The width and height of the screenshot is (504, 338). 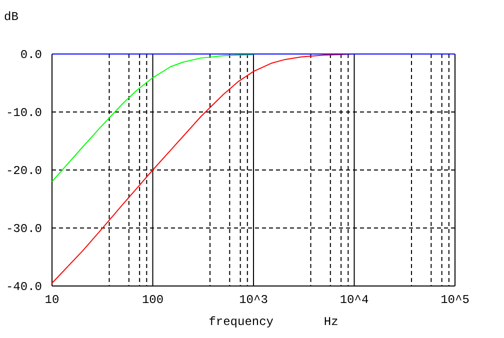 What do you see at coordinates (11, 17) in the screenshot?
I see `y-axis-title: dB` at bounding box center [11, 17].